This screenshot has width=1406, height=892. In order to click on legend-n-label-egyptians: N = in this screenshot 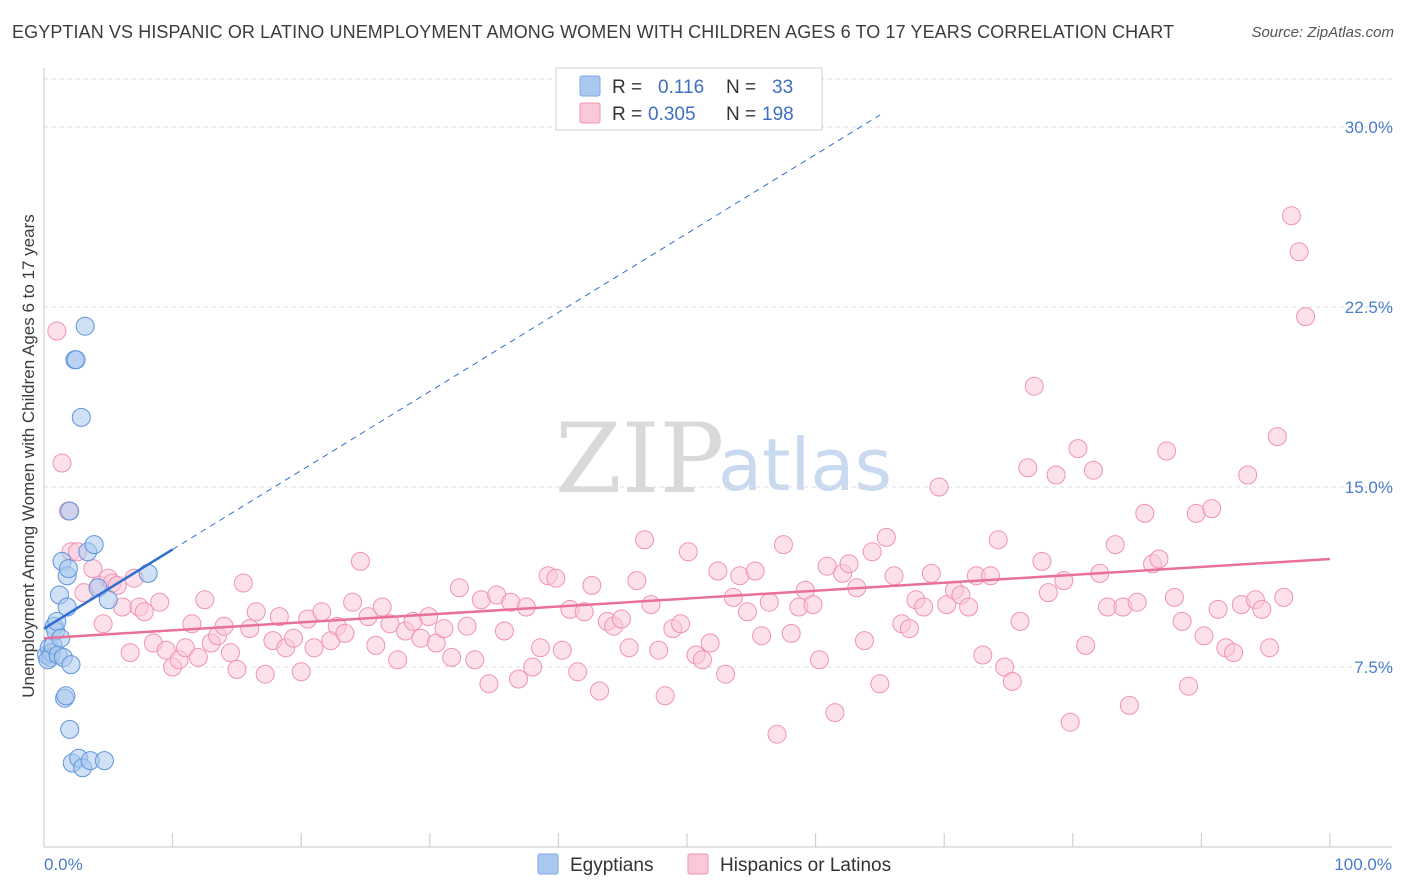, I will do `click(741, 87)`.